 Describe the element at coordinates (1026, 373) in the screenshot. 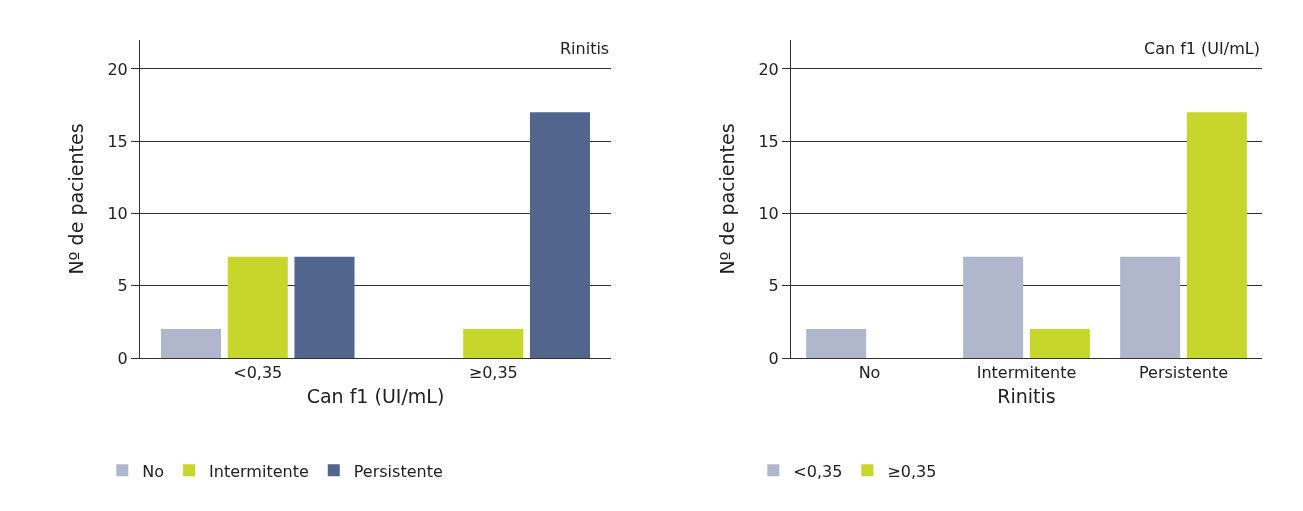

I see `x-tick-label: Intermitente` at that location.